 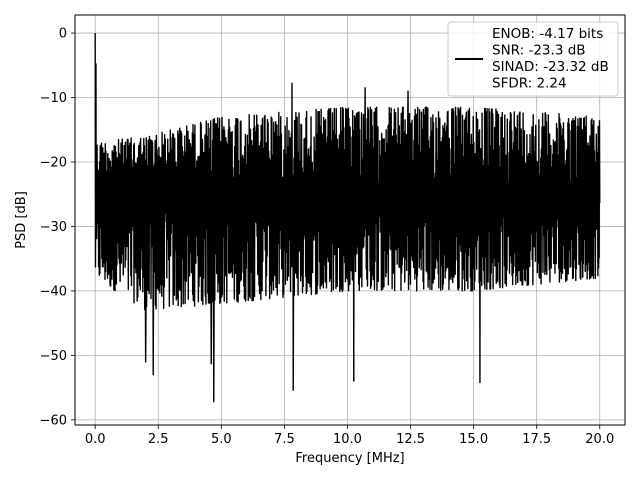 I want to click on legend-snr: SNR: -23.3 dB, so click(x=539, y=51).